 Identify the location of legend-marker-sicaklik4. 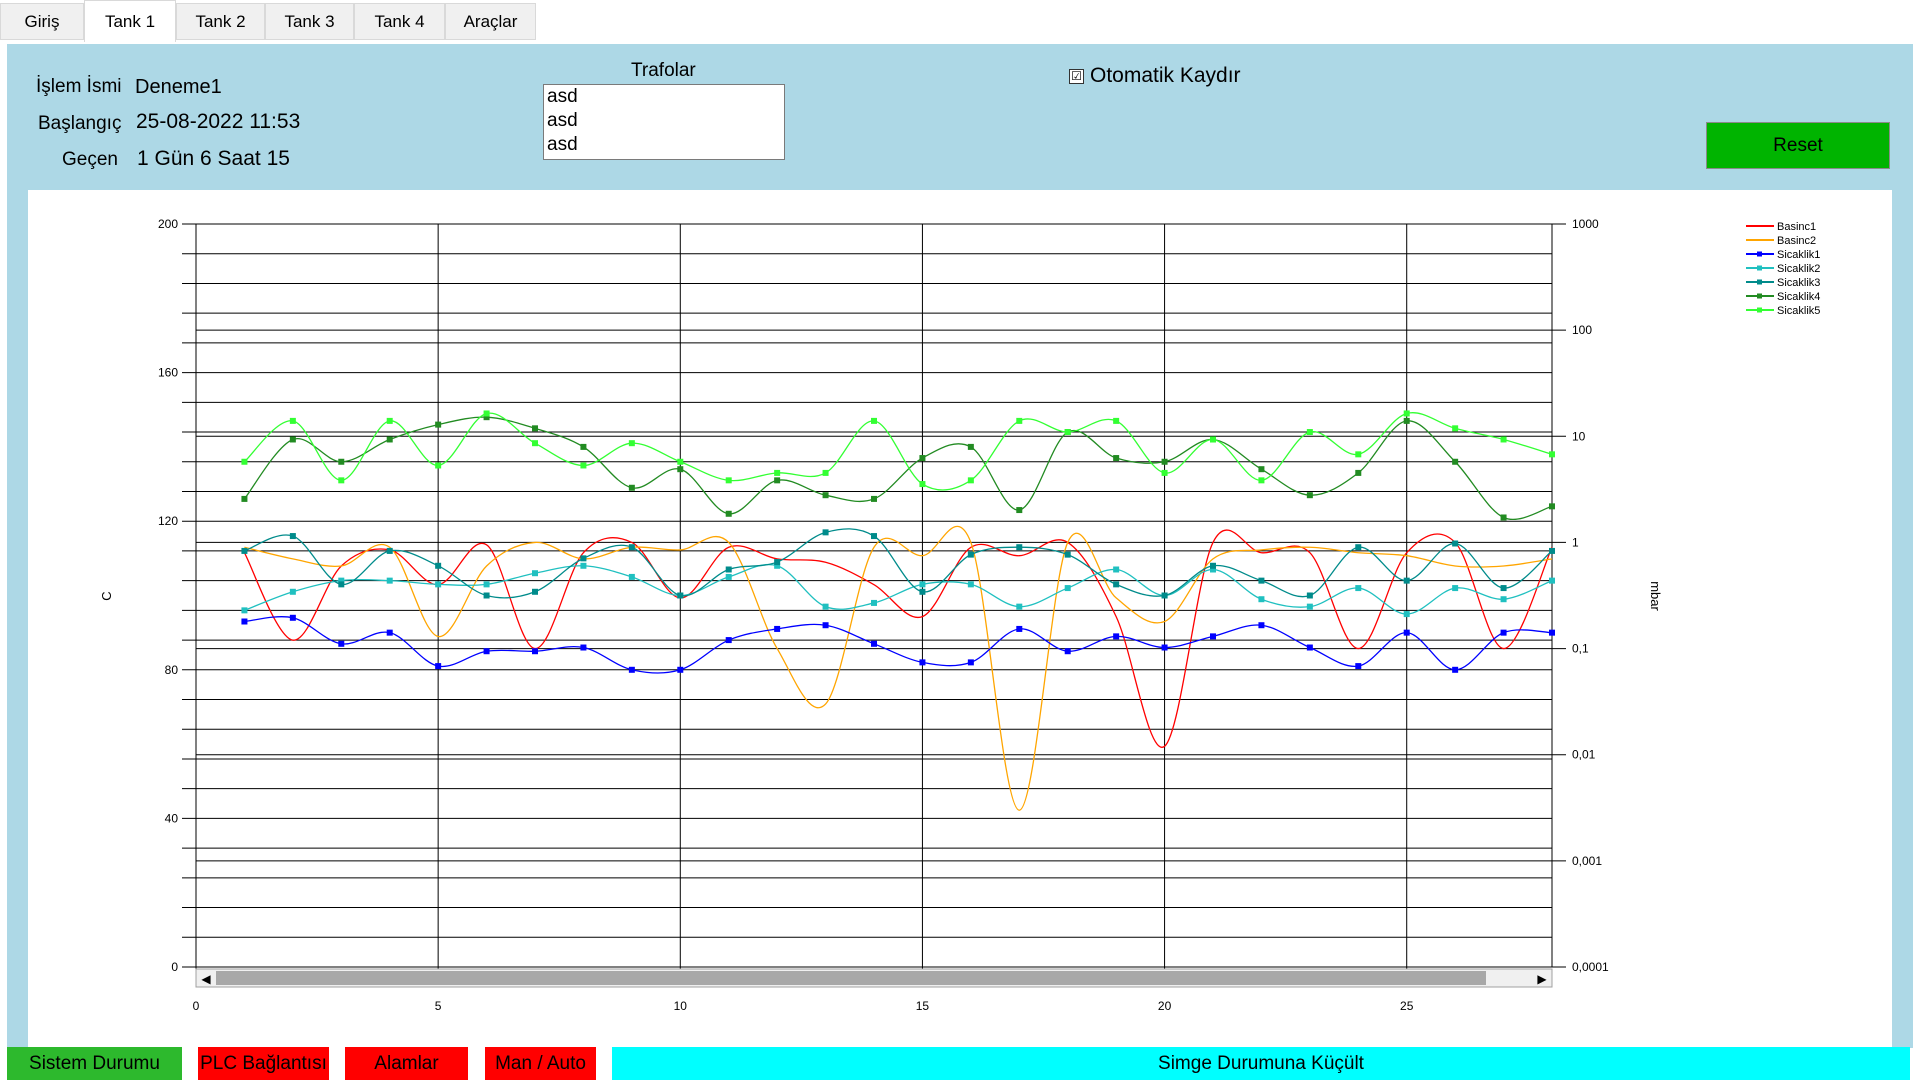
(1759, 296).